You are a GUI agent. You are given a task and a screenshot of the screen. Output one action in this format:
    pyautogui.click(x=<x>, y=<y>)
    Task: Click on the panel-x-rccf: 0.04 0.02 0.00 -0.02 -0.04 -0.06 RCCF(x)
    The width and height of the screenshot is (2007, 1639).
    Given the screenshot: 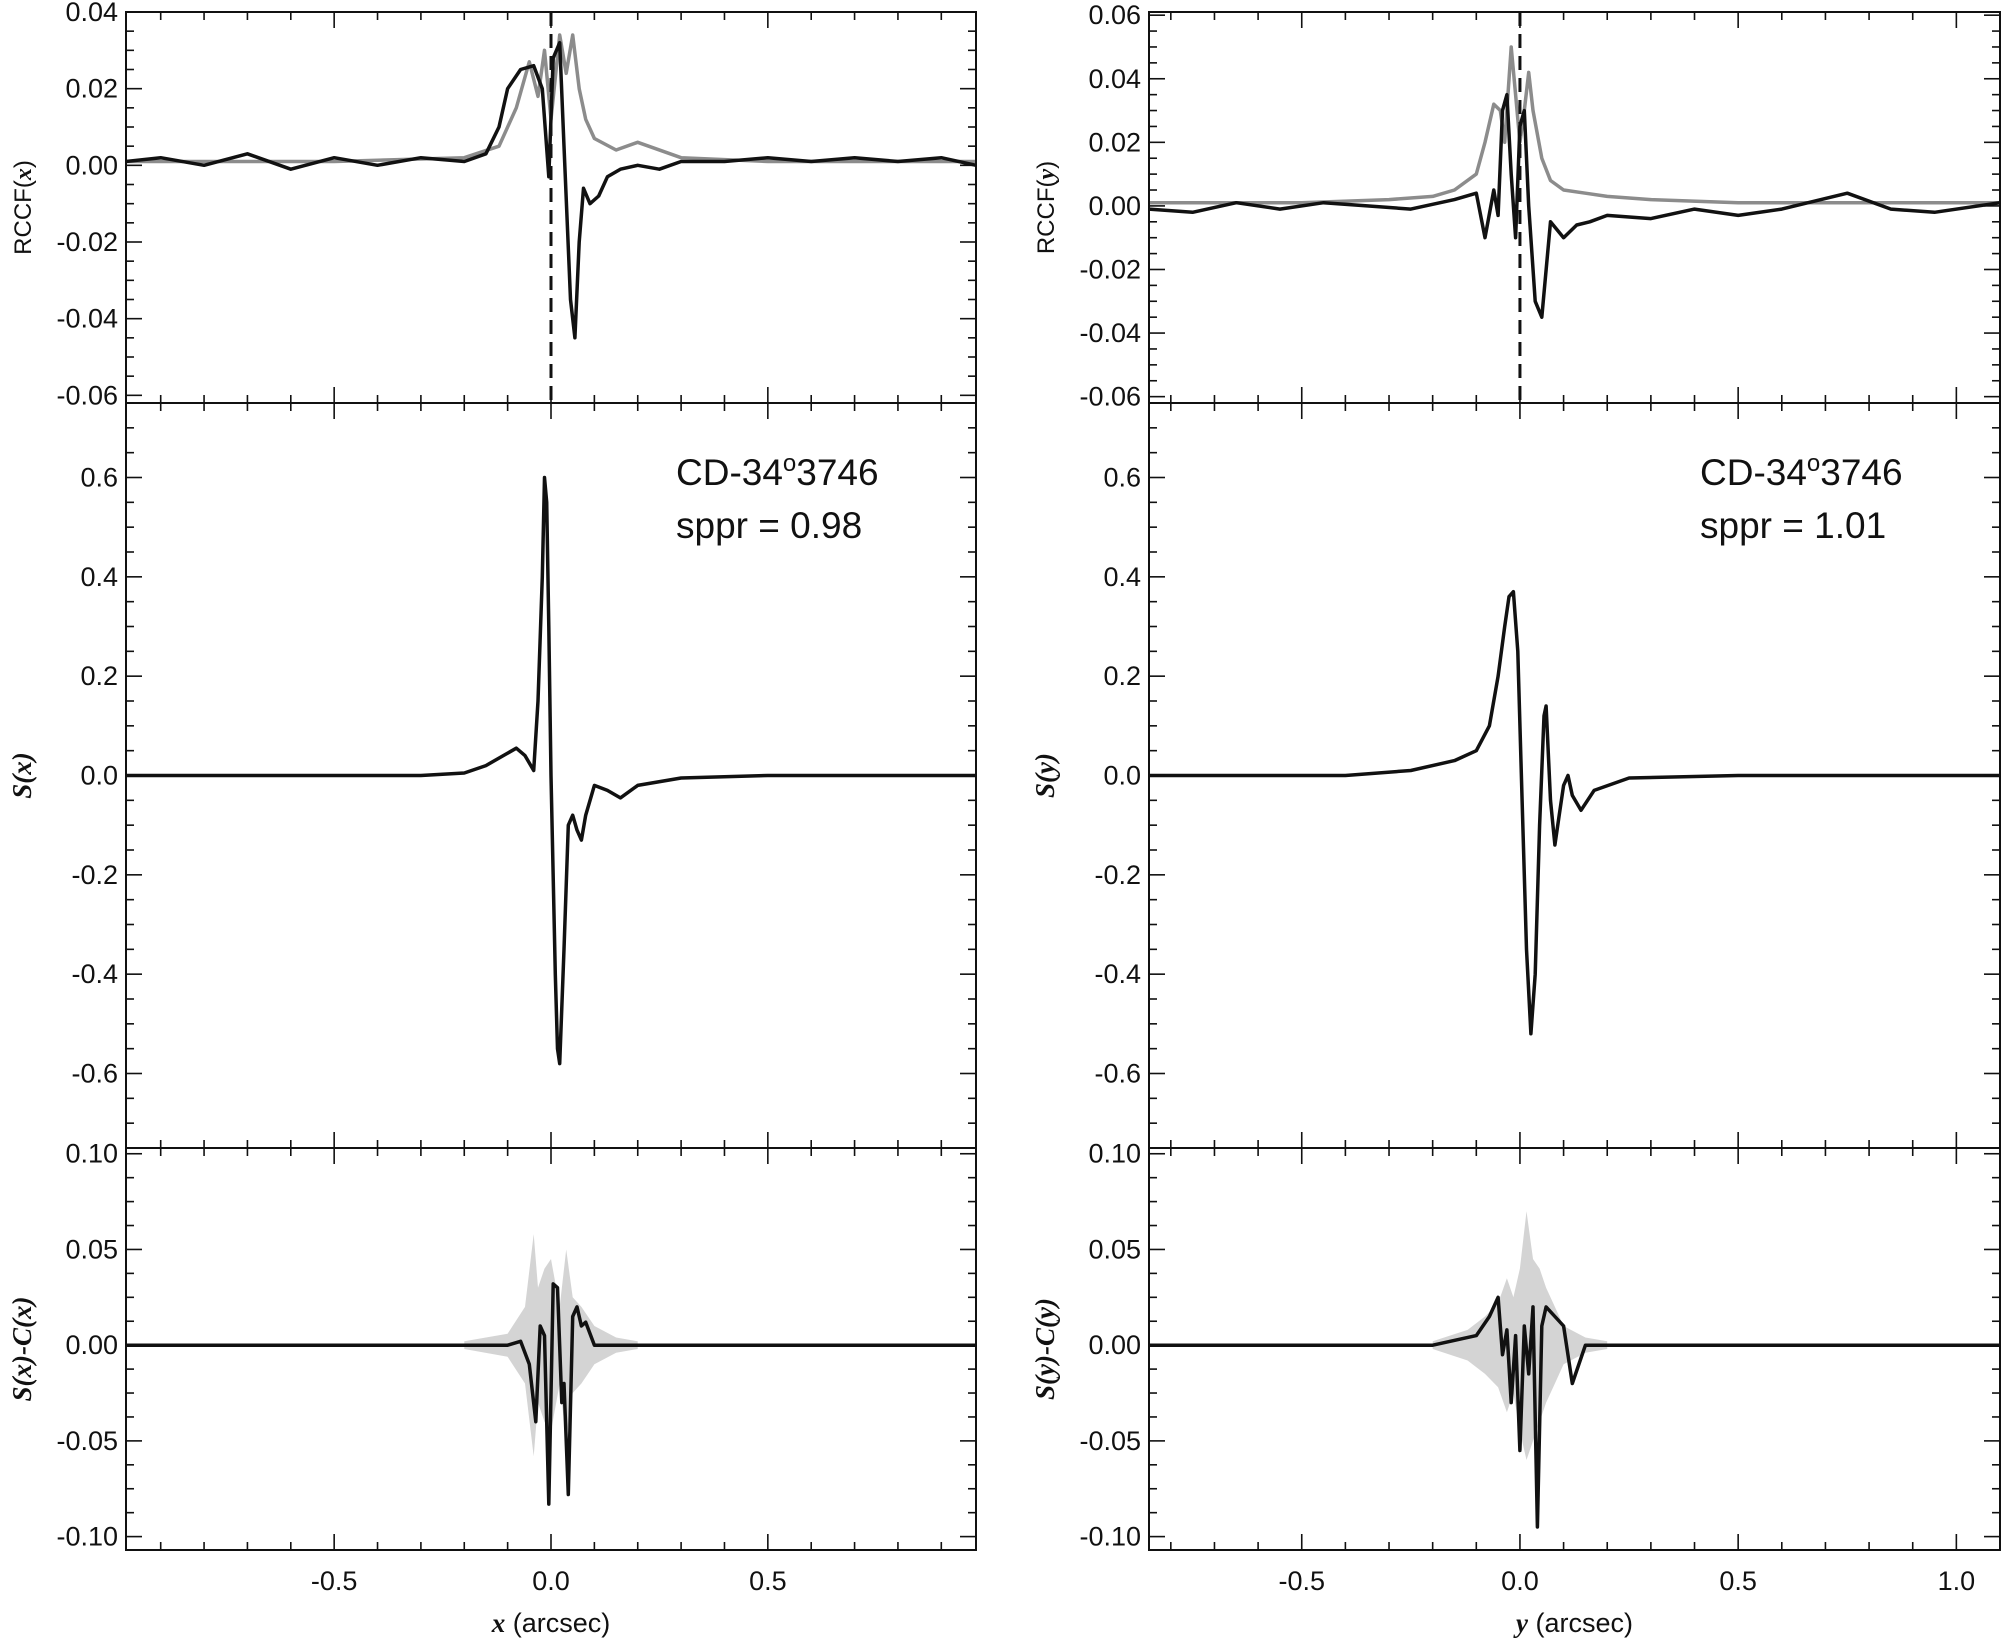 What is the action you would take?
    pyautogui.click(x=493, y=205)
    